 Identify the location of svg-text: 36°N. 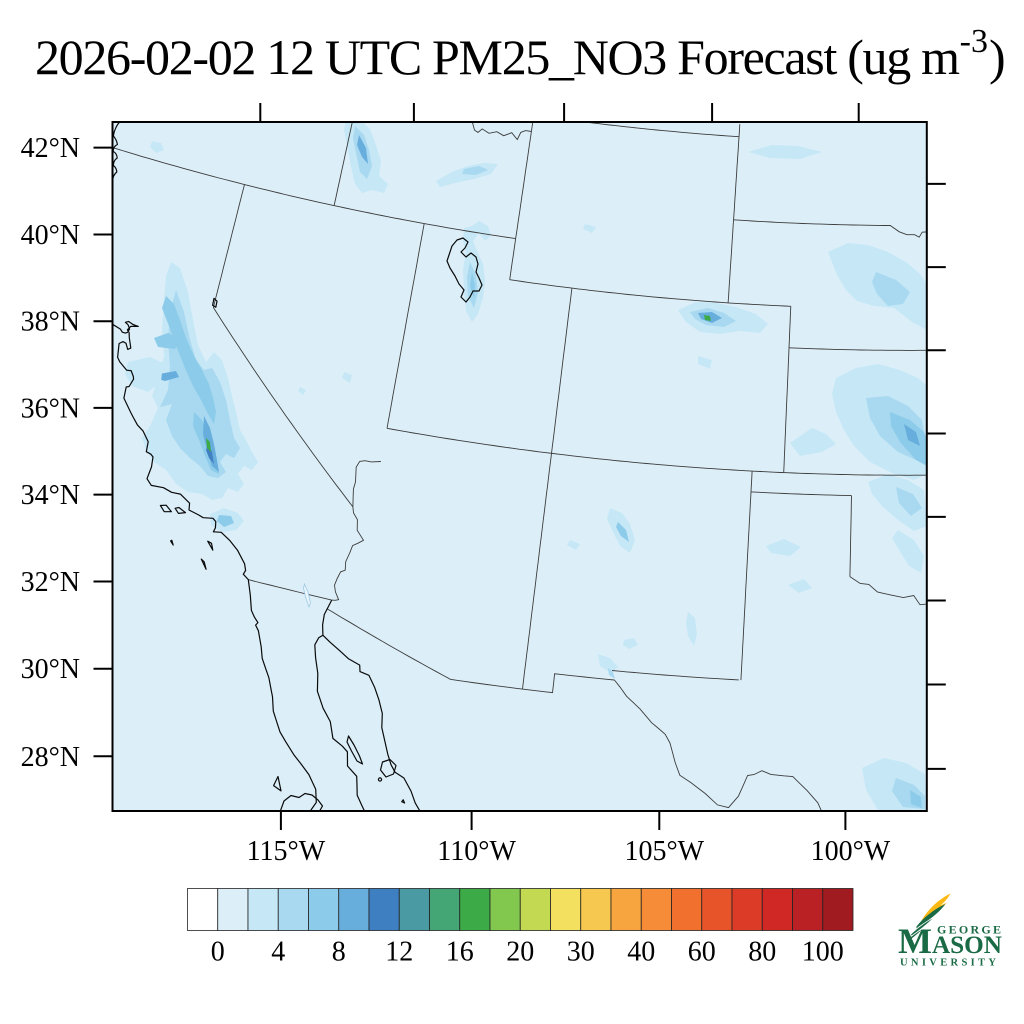
(50, 408).